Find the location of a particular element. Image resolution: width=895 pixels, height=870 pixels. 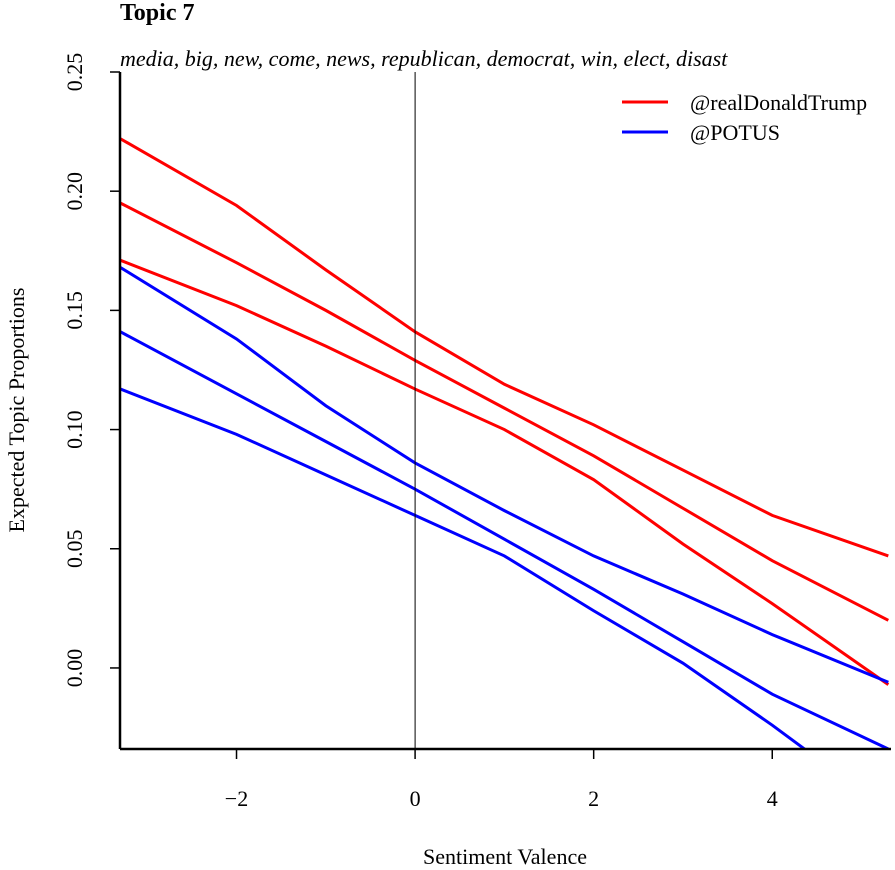

y-tick-label: 0.15 is located at coordinates (74, 310).